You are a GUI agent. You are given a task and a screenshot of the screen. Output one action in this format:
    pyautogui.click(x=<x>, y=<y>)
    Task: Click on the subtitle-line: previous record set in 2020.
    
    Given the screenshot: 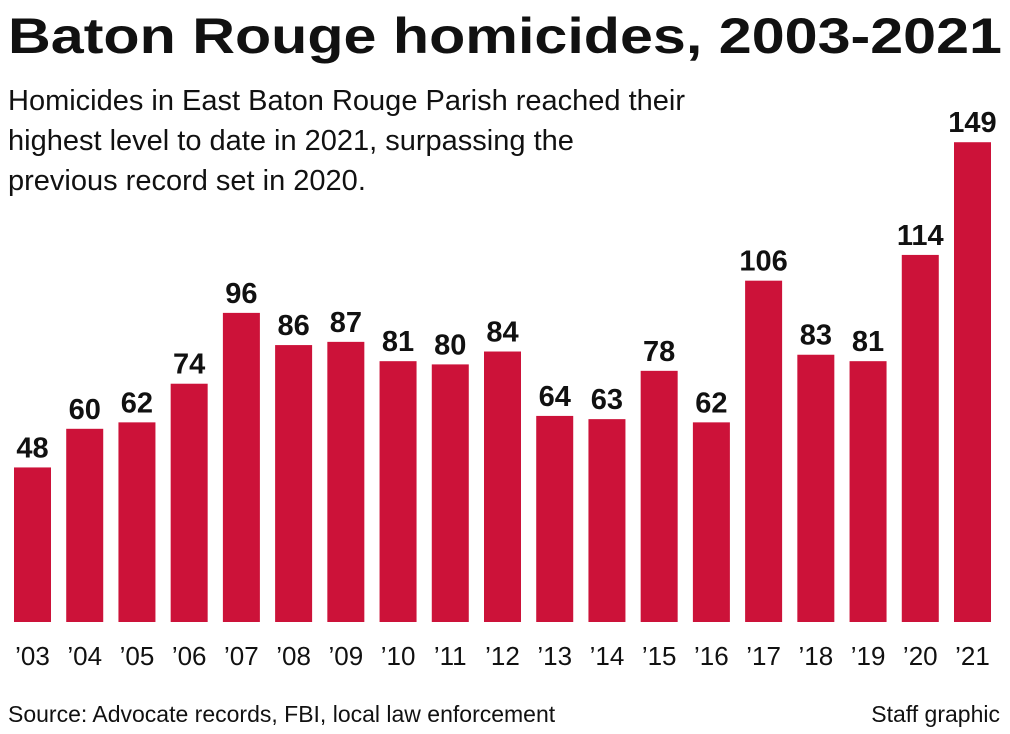 What is the action you would take?
    pyautogui.click(x=187, y=181)
    